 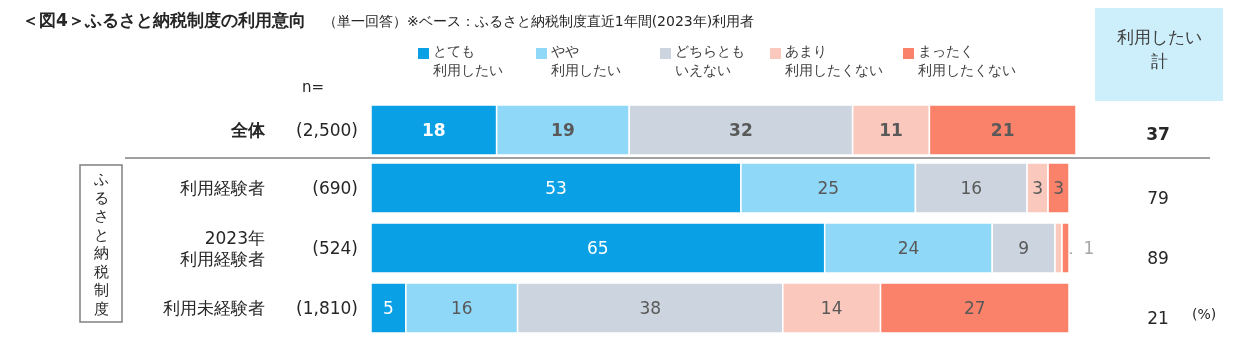 I want to click on data-label: 9, so click(x=1024, y=248).